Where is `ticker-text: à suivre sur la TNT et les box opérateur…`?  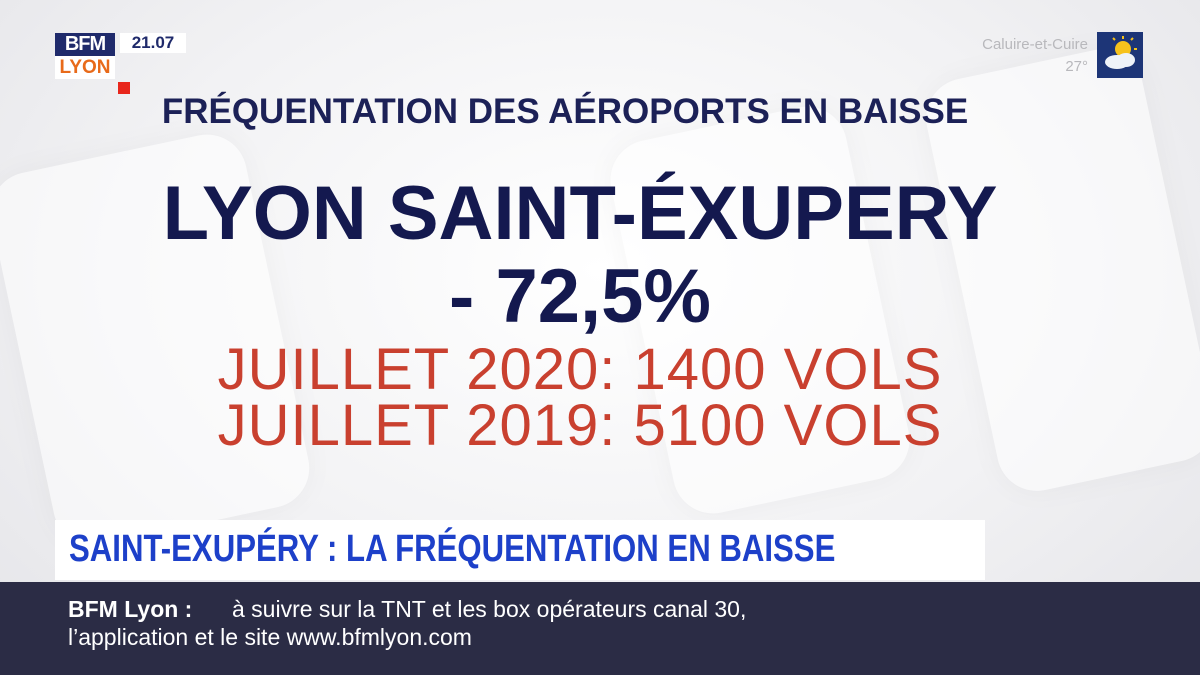
ticker-text: à suivre sur la TNT et les box opérateur… is located at coordinates (489, 609).